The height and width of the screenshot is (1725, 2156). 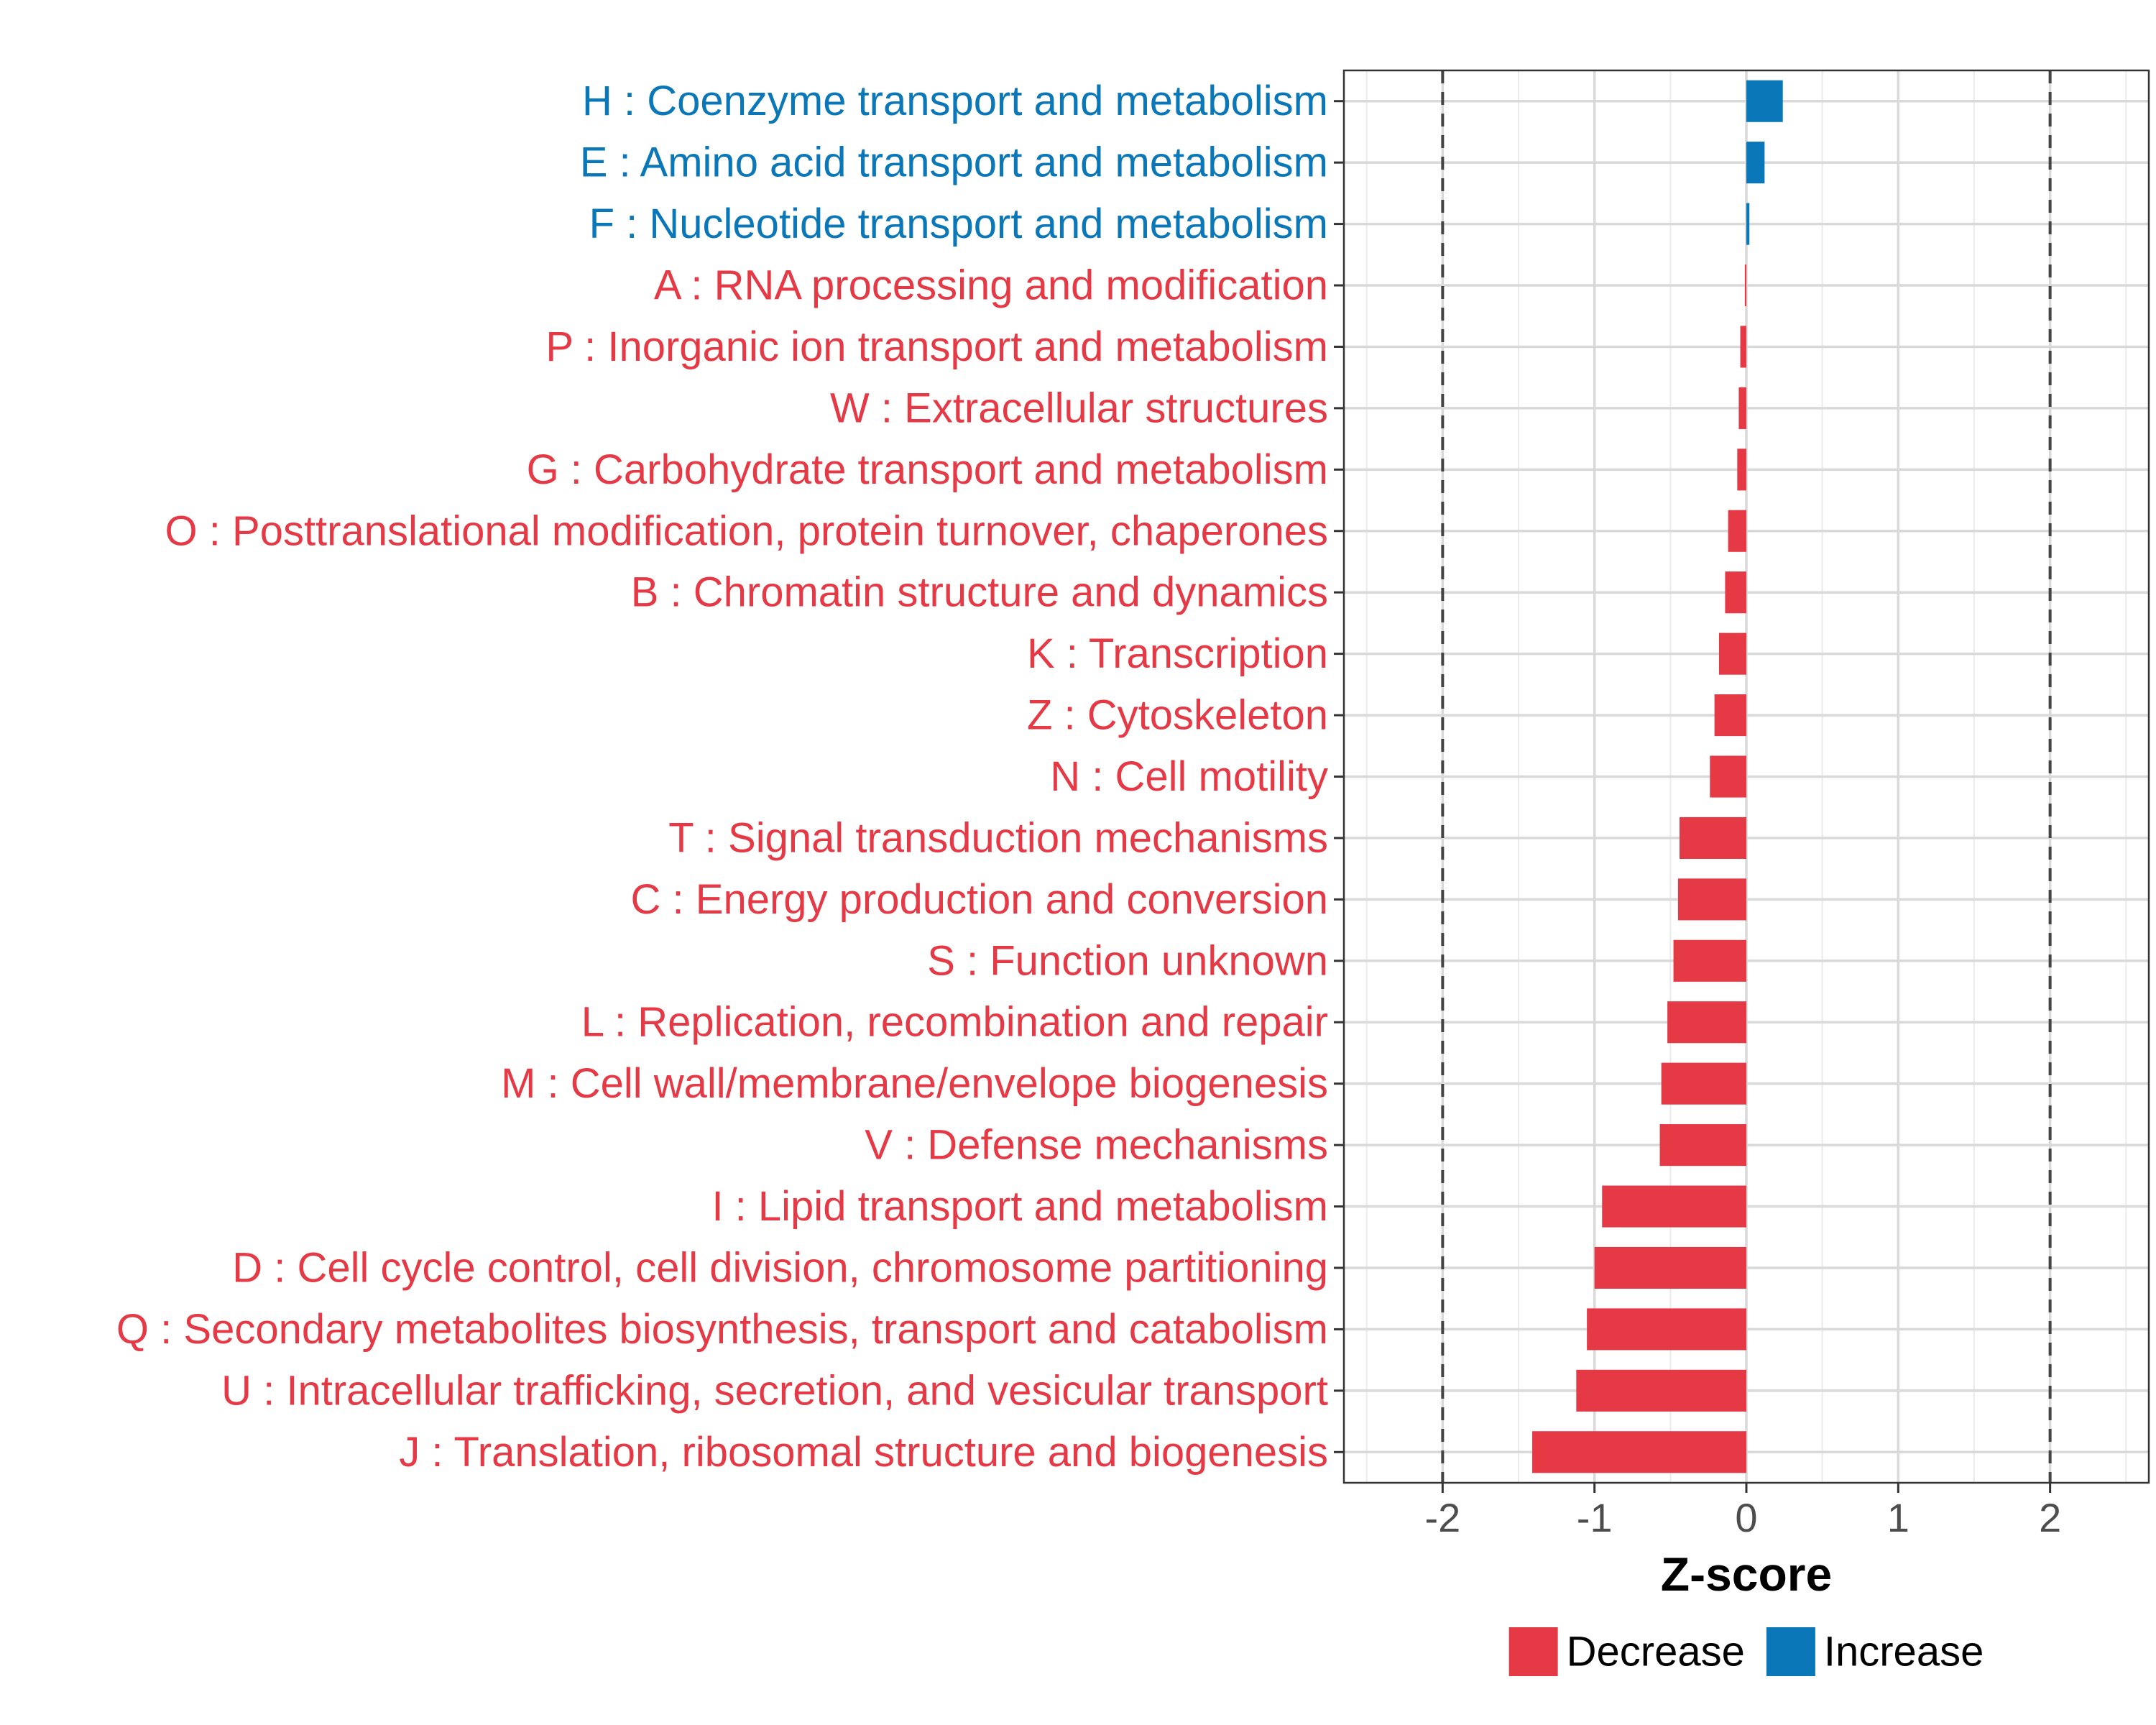 What do you see at coordinates (1704, 1083) in the screenshot?
I see `bar-m` at bounding box center [1704, 1083].